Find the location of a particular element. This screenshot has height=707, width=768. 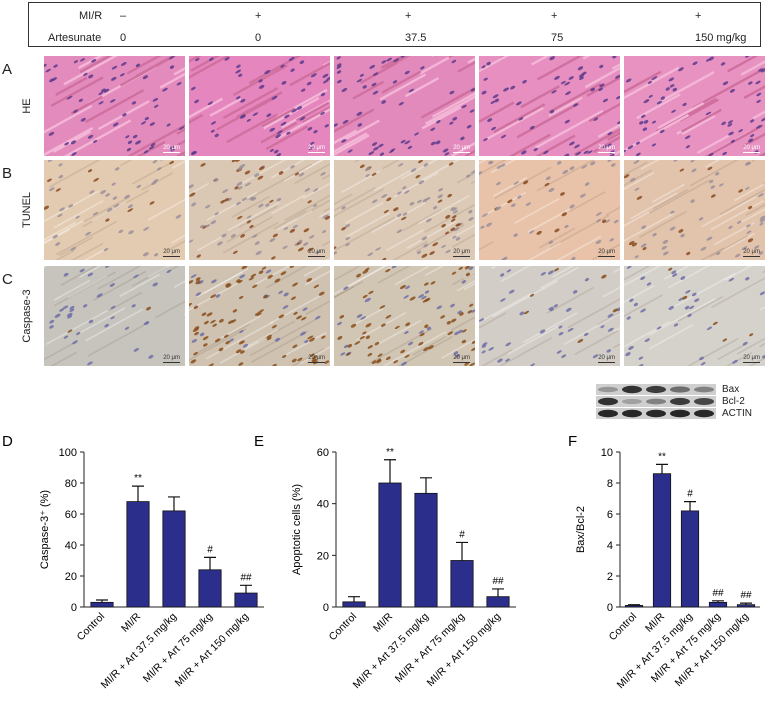

panel-letter-A: A is located at coordinates (7, 69).